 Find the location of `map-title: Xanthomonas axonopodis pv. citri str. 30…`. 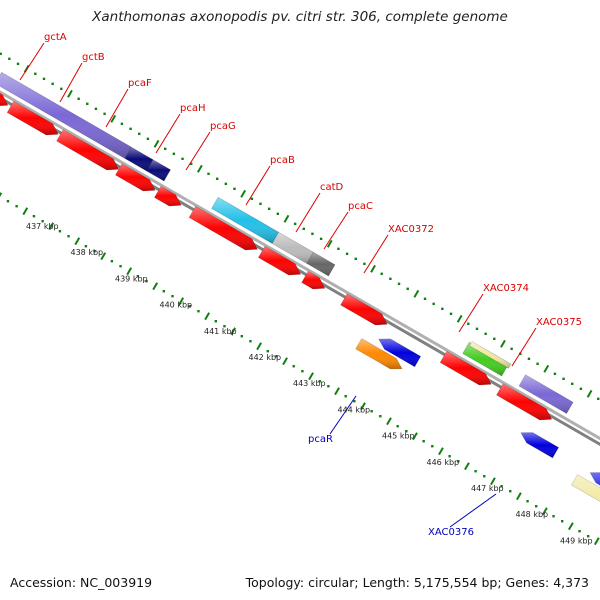

map-title: Xanthomonas axonopodis pv. citri str. 30… is located at coordinates (300, 17).